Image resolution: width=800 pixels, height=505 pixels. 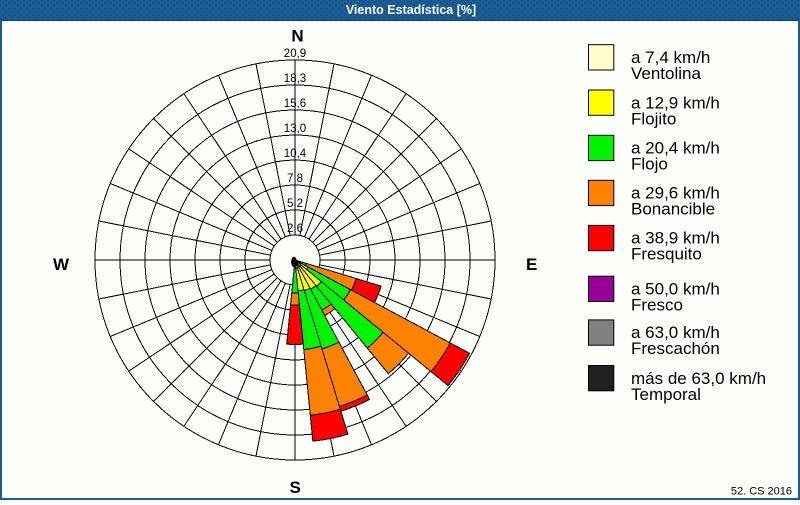 I want to click on svg-text: 2,6, so click(x=295, y=229).